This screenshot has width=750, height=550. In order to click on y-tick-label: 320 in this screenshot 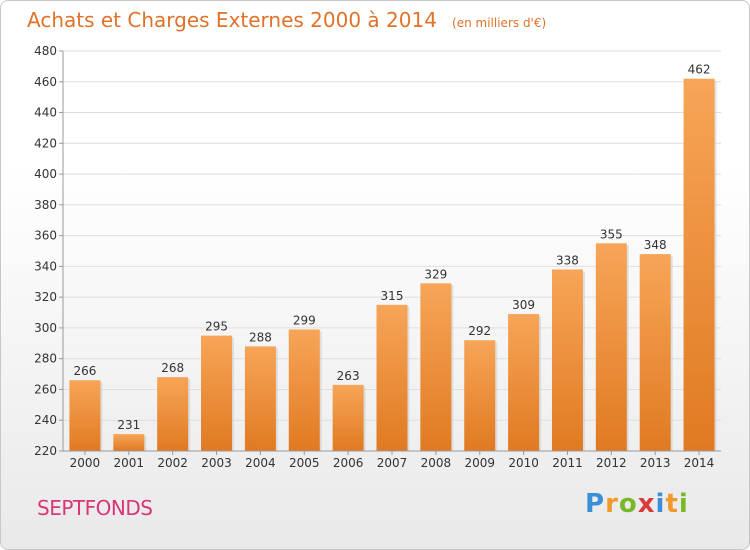, I will do `click(45, 297)`.